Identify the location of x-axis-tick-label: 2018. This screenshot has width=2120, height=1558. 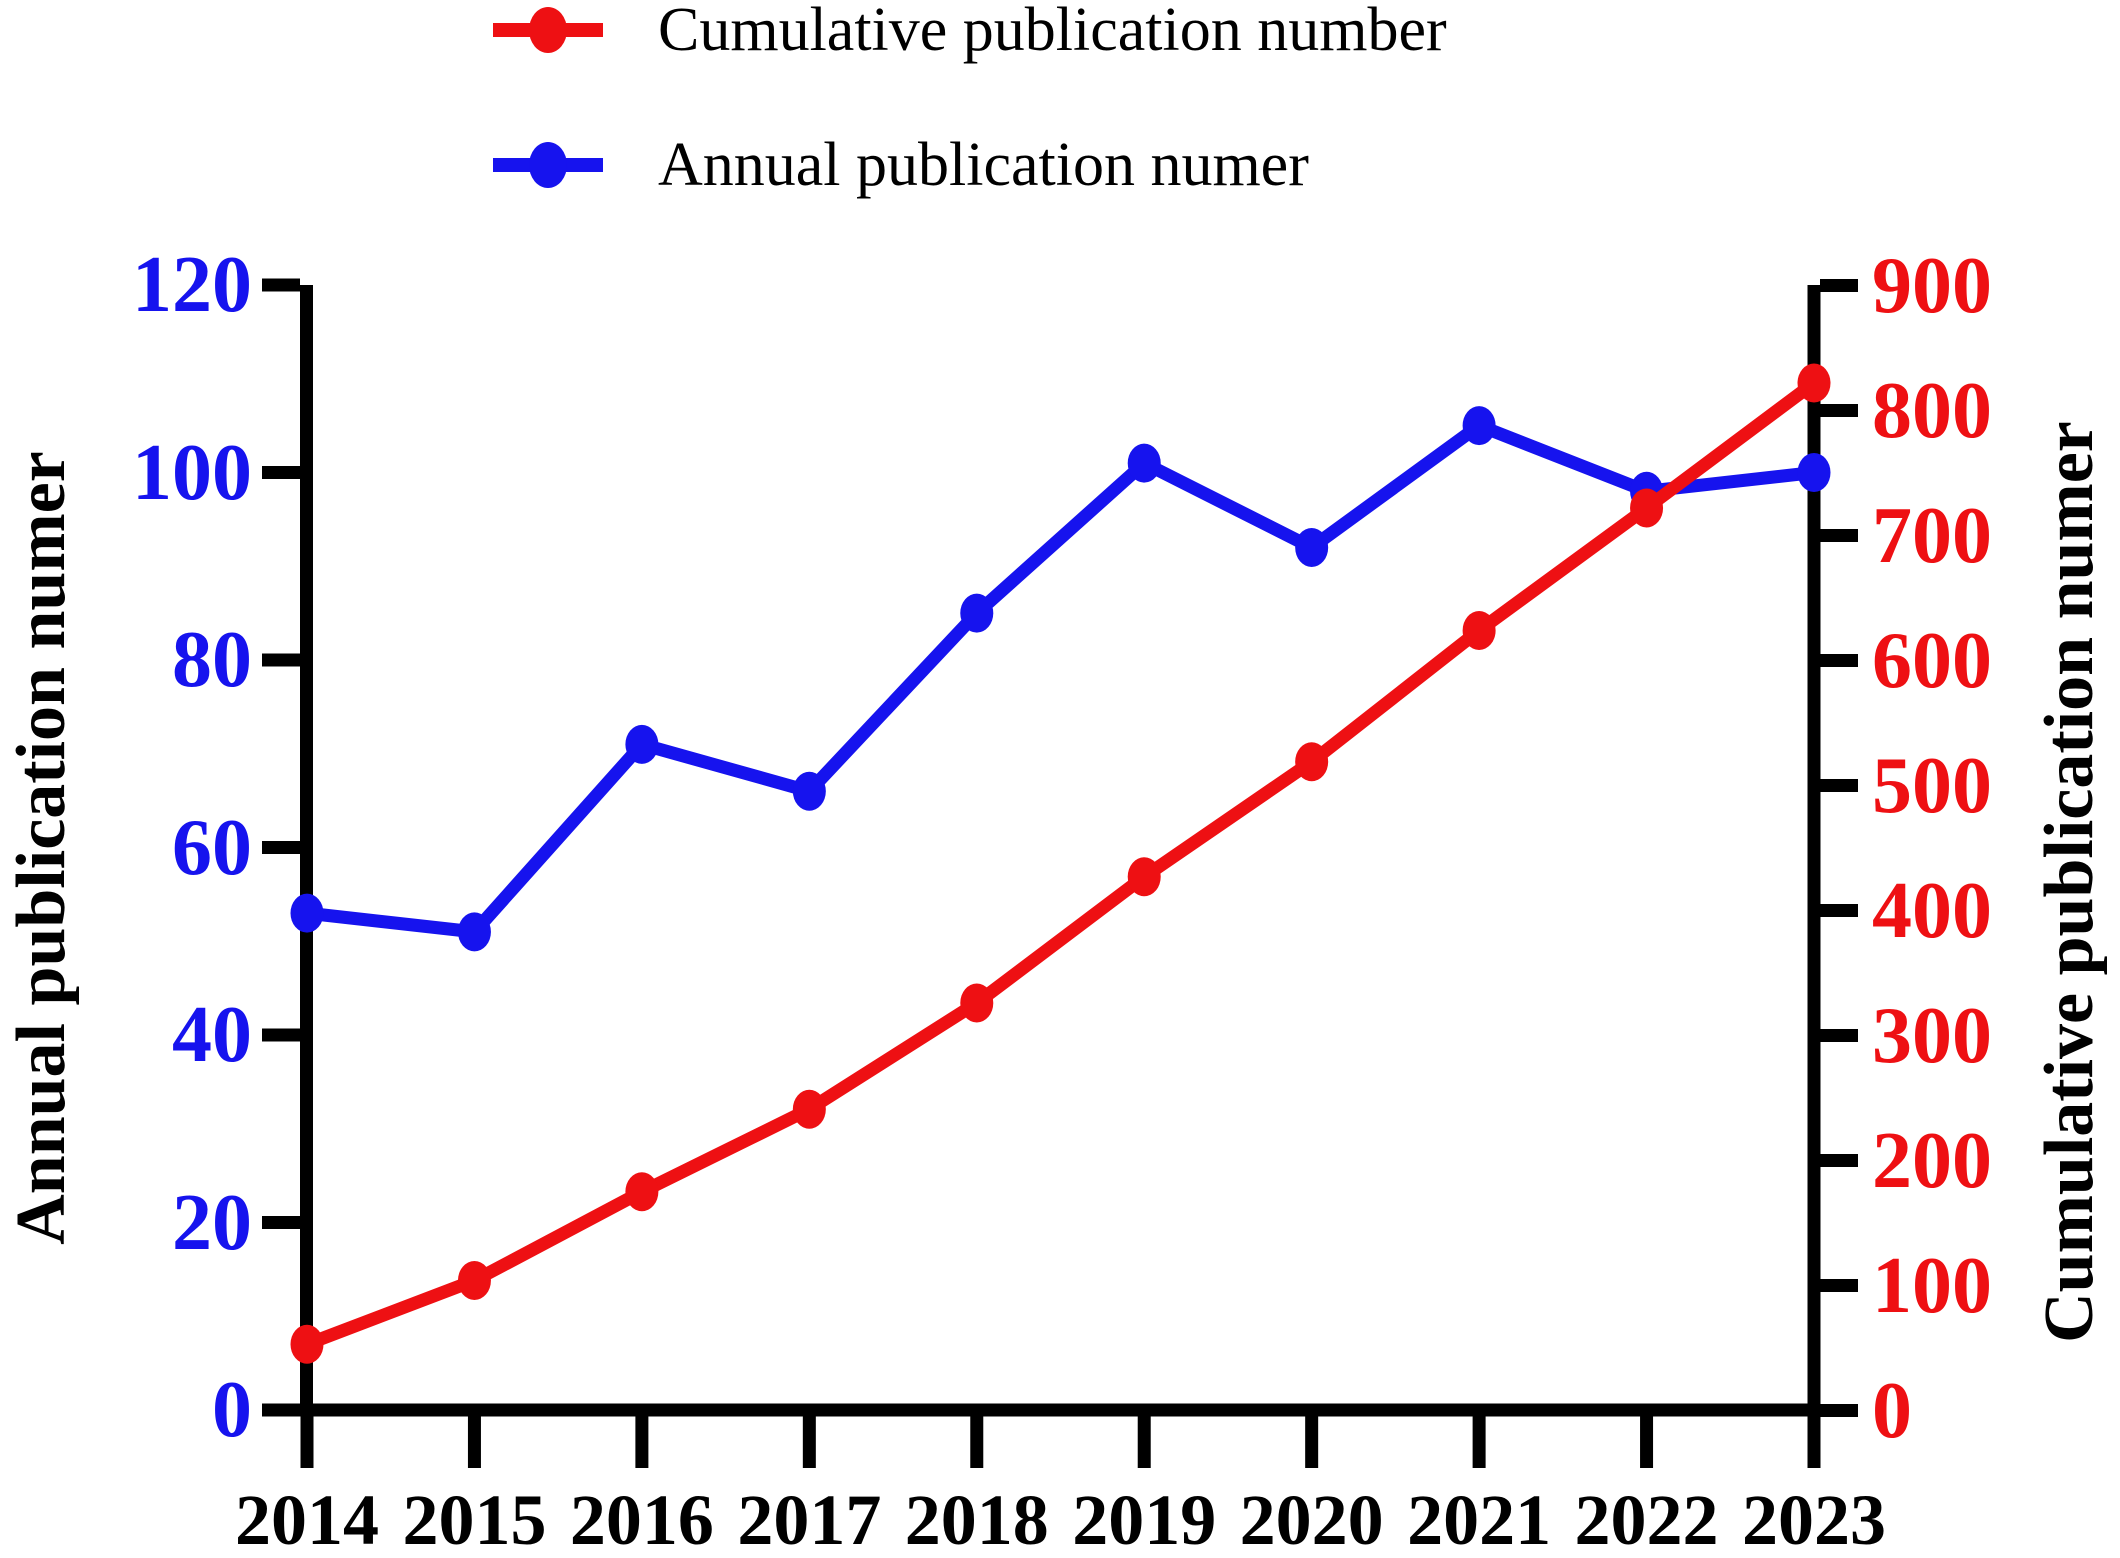
(976, 1519).